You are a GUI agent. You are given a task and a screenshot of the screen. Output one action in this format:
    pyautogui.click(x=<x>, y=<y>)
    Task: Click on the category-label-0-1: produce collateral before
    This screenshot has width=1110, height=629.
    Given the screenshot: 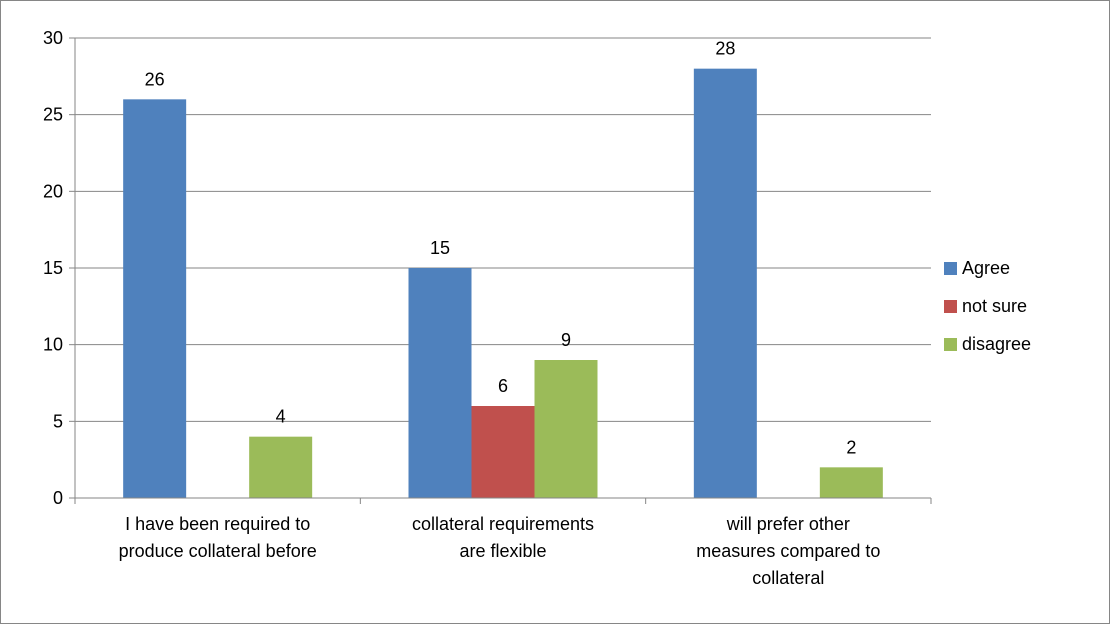 What is the action you would take?
    pyautogui.click(x=218, y=551)
    